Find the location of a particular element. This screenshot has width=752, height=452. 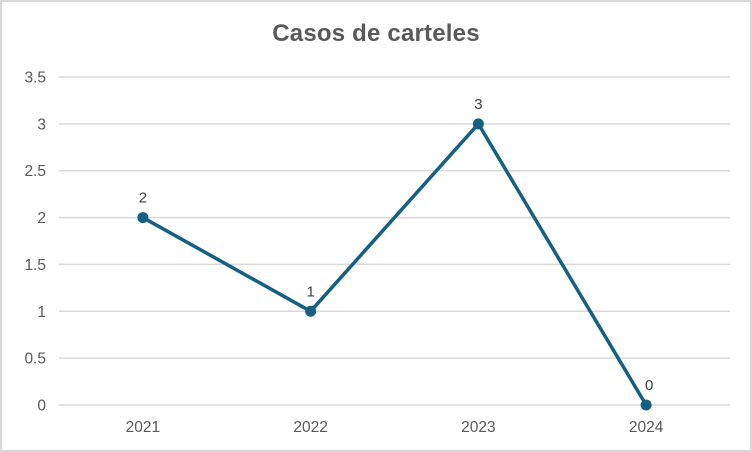

x-tick-label: 2022 is located at coordinates (310, 427).